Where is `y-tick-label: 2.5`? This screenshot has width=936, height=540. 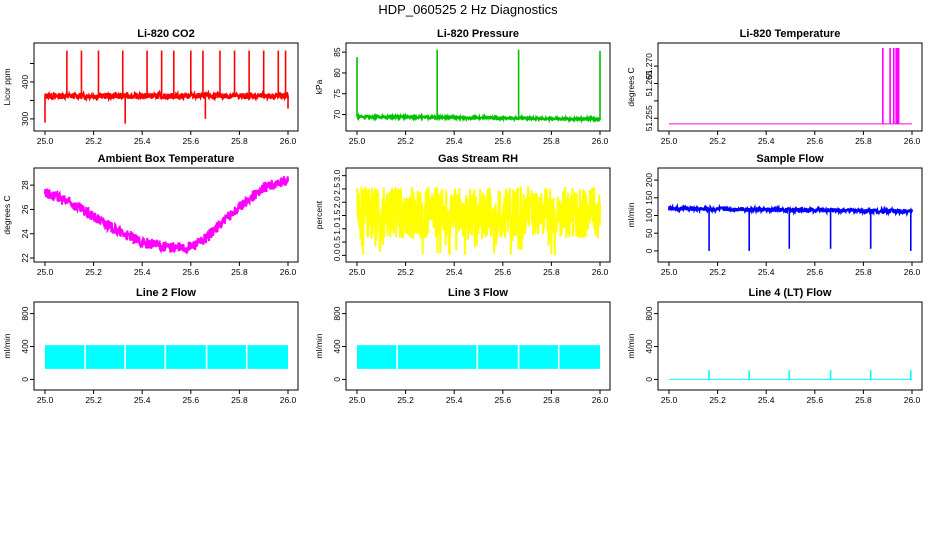
y-tick-label: 2.5 is located at coordinates (337, 189).